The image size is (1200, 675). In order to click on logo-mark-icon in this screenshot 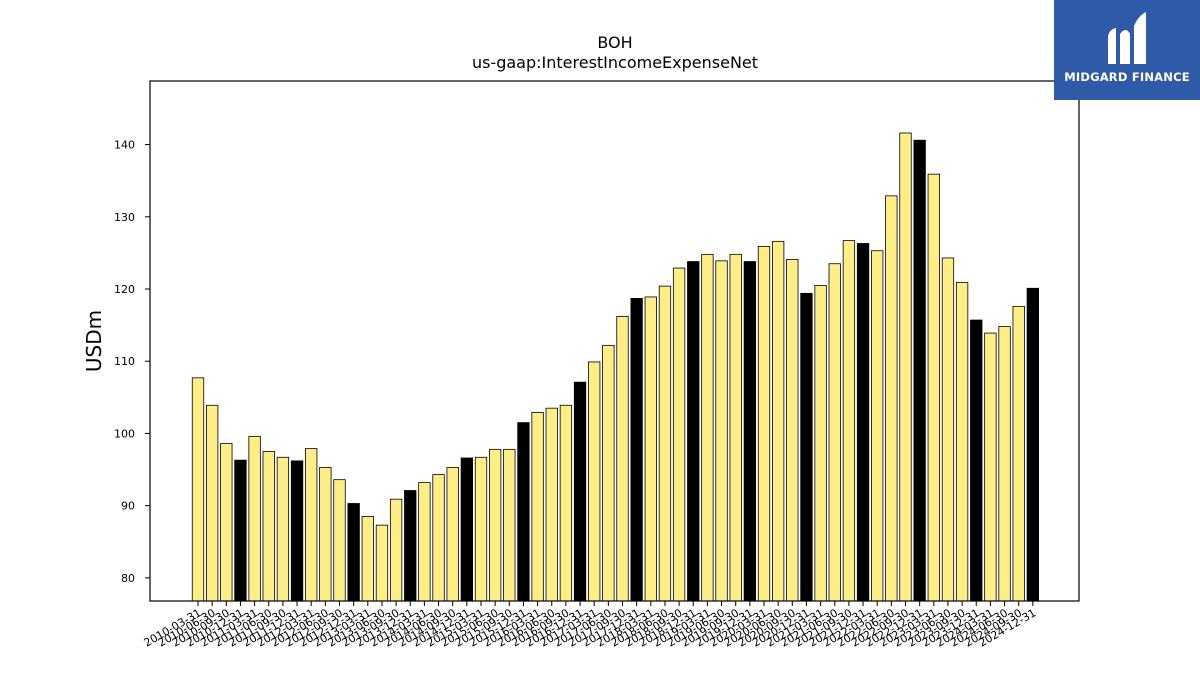, I will do `click(1127, 38)`.